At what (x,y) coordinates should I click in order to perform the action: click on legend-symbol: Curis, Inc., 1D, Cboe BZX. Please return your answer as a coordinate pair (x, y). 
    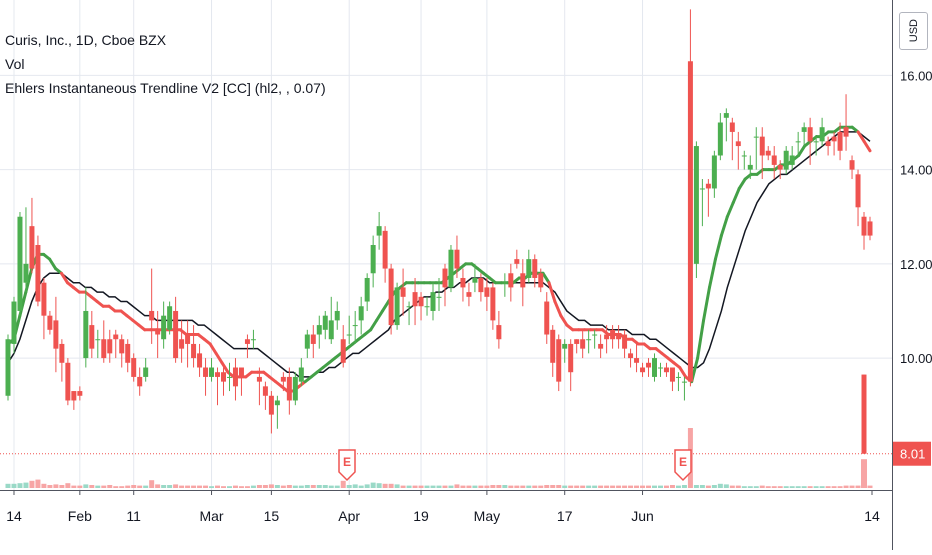
    Looking at the image, I should click on (86, 40).